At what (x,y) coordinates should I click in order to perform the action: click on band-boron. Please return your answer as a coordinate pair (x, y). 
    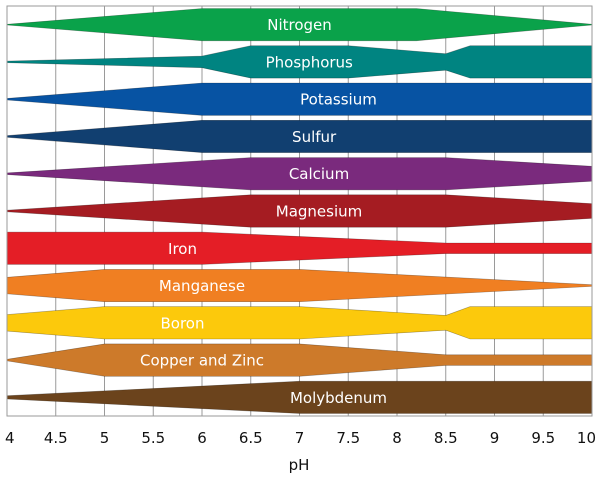
    Looking at the image, I should click on (299, 323).